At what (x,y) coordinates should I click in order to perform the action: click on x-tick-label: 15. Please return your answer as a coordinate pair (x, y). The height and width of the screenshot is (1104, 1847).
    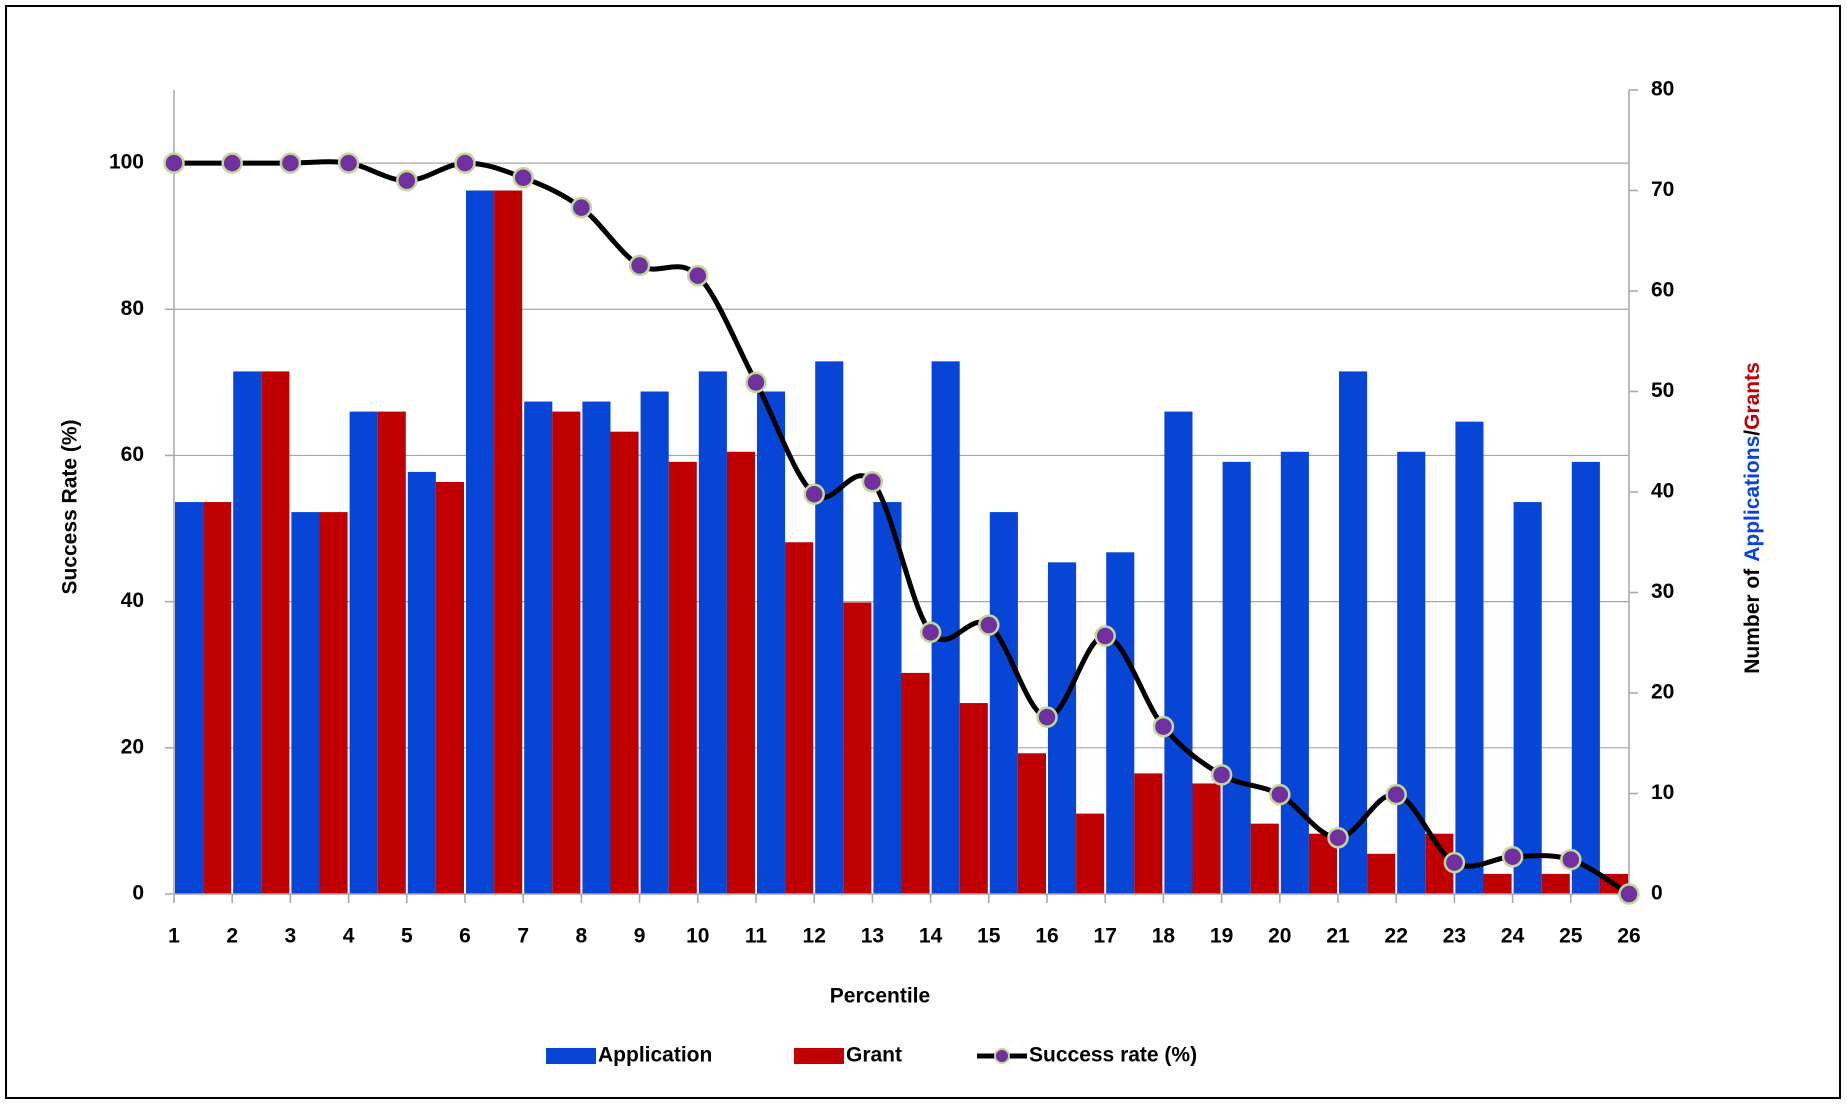
    Looking at the image, I should click on (989, 936).